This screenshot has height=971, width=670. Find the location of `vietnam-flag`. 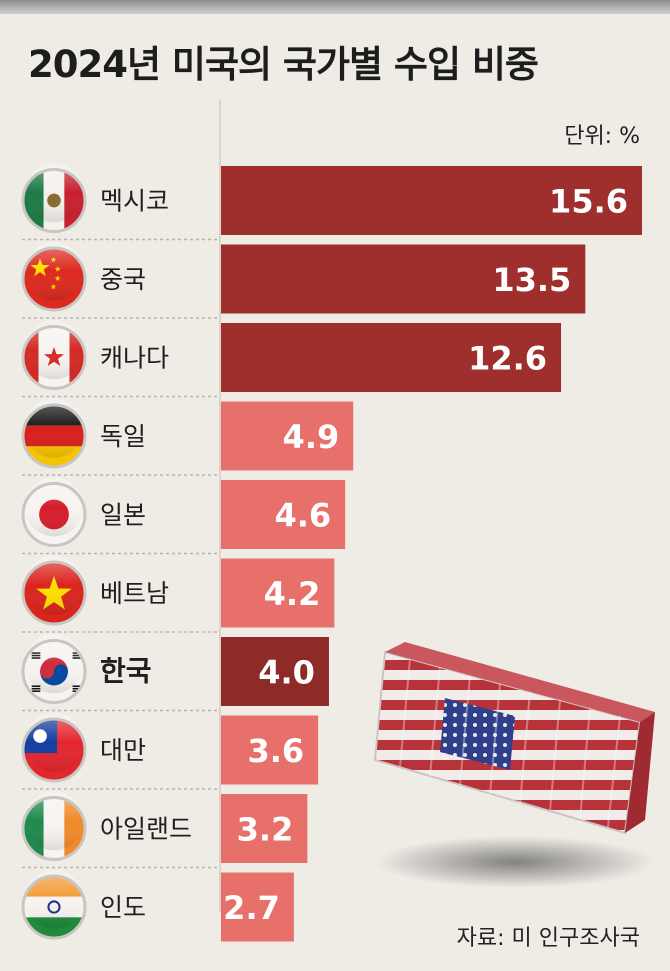

vietnam-flag is located at coordinates (54, 590).